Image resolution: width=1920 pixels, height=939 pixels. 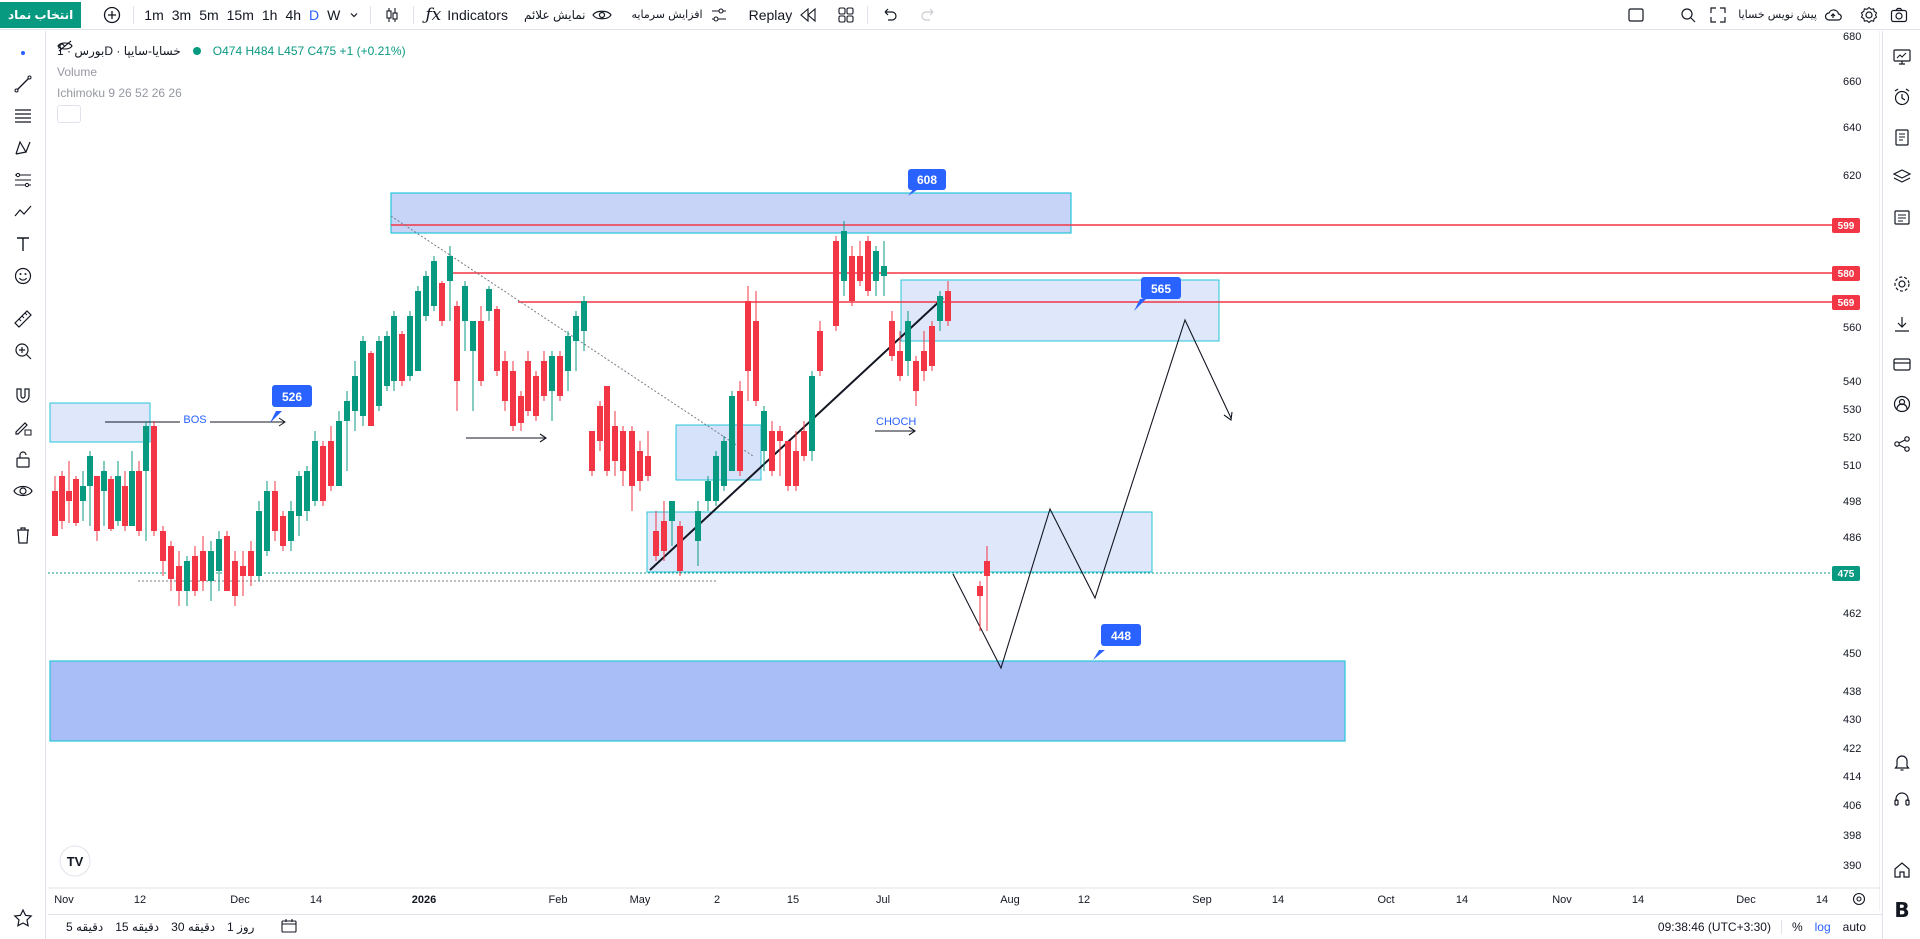 I want to click on legend-volume-row: Volume, so click(x=231, y=61).